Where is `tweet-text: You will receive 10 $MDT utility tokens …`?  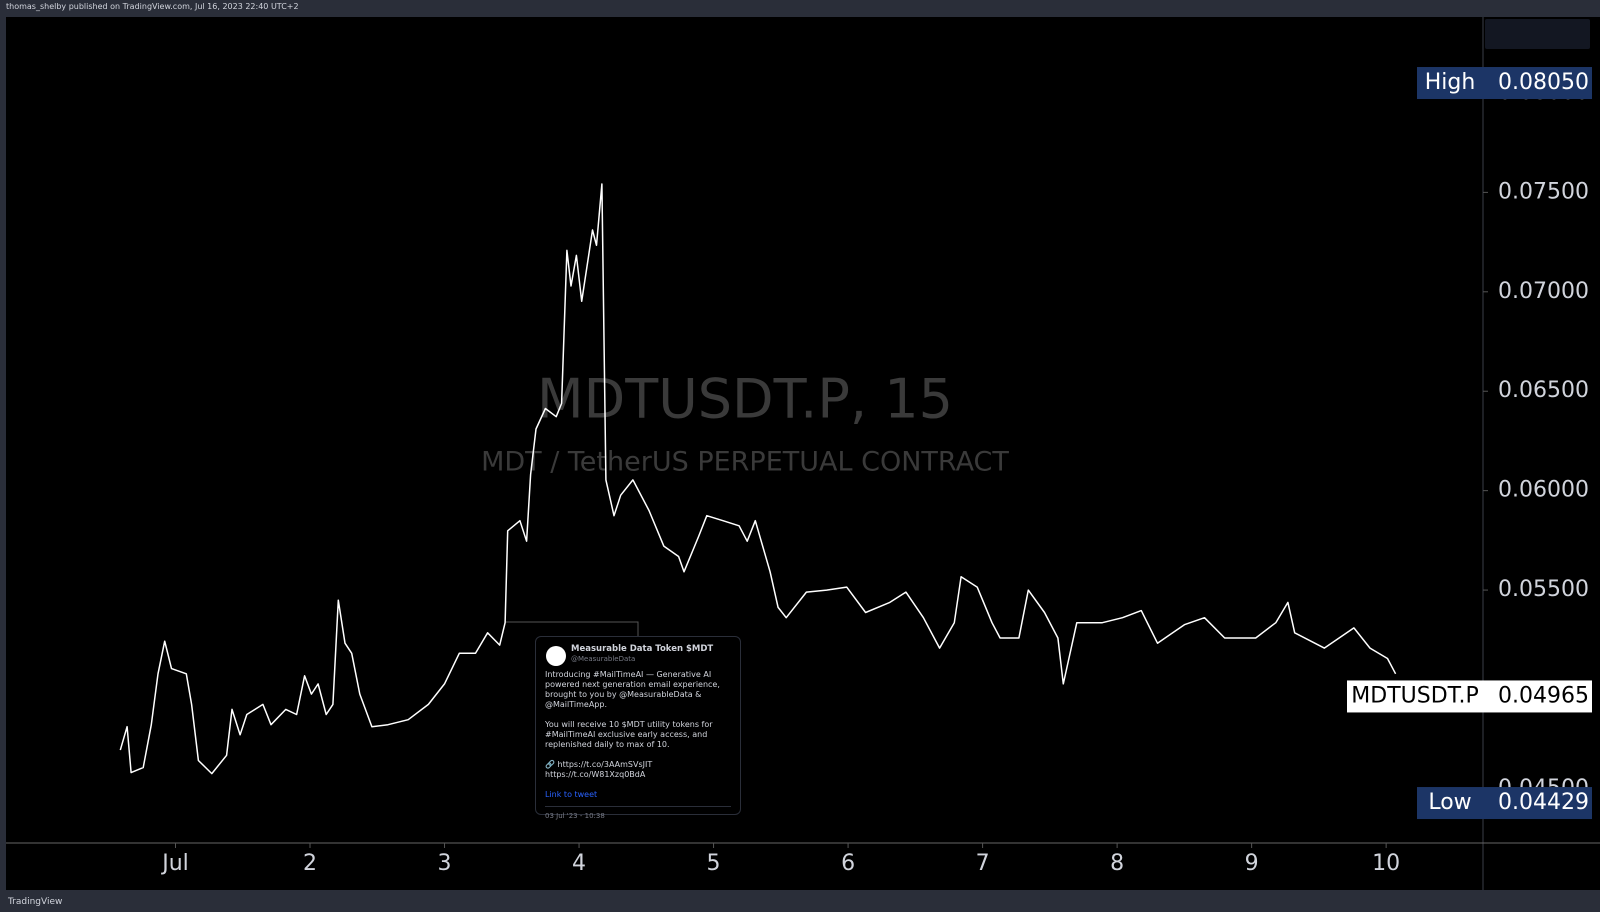
tweet-text: You will receive 10 $MDT utility tokens … is located at coordinates (629, 734).